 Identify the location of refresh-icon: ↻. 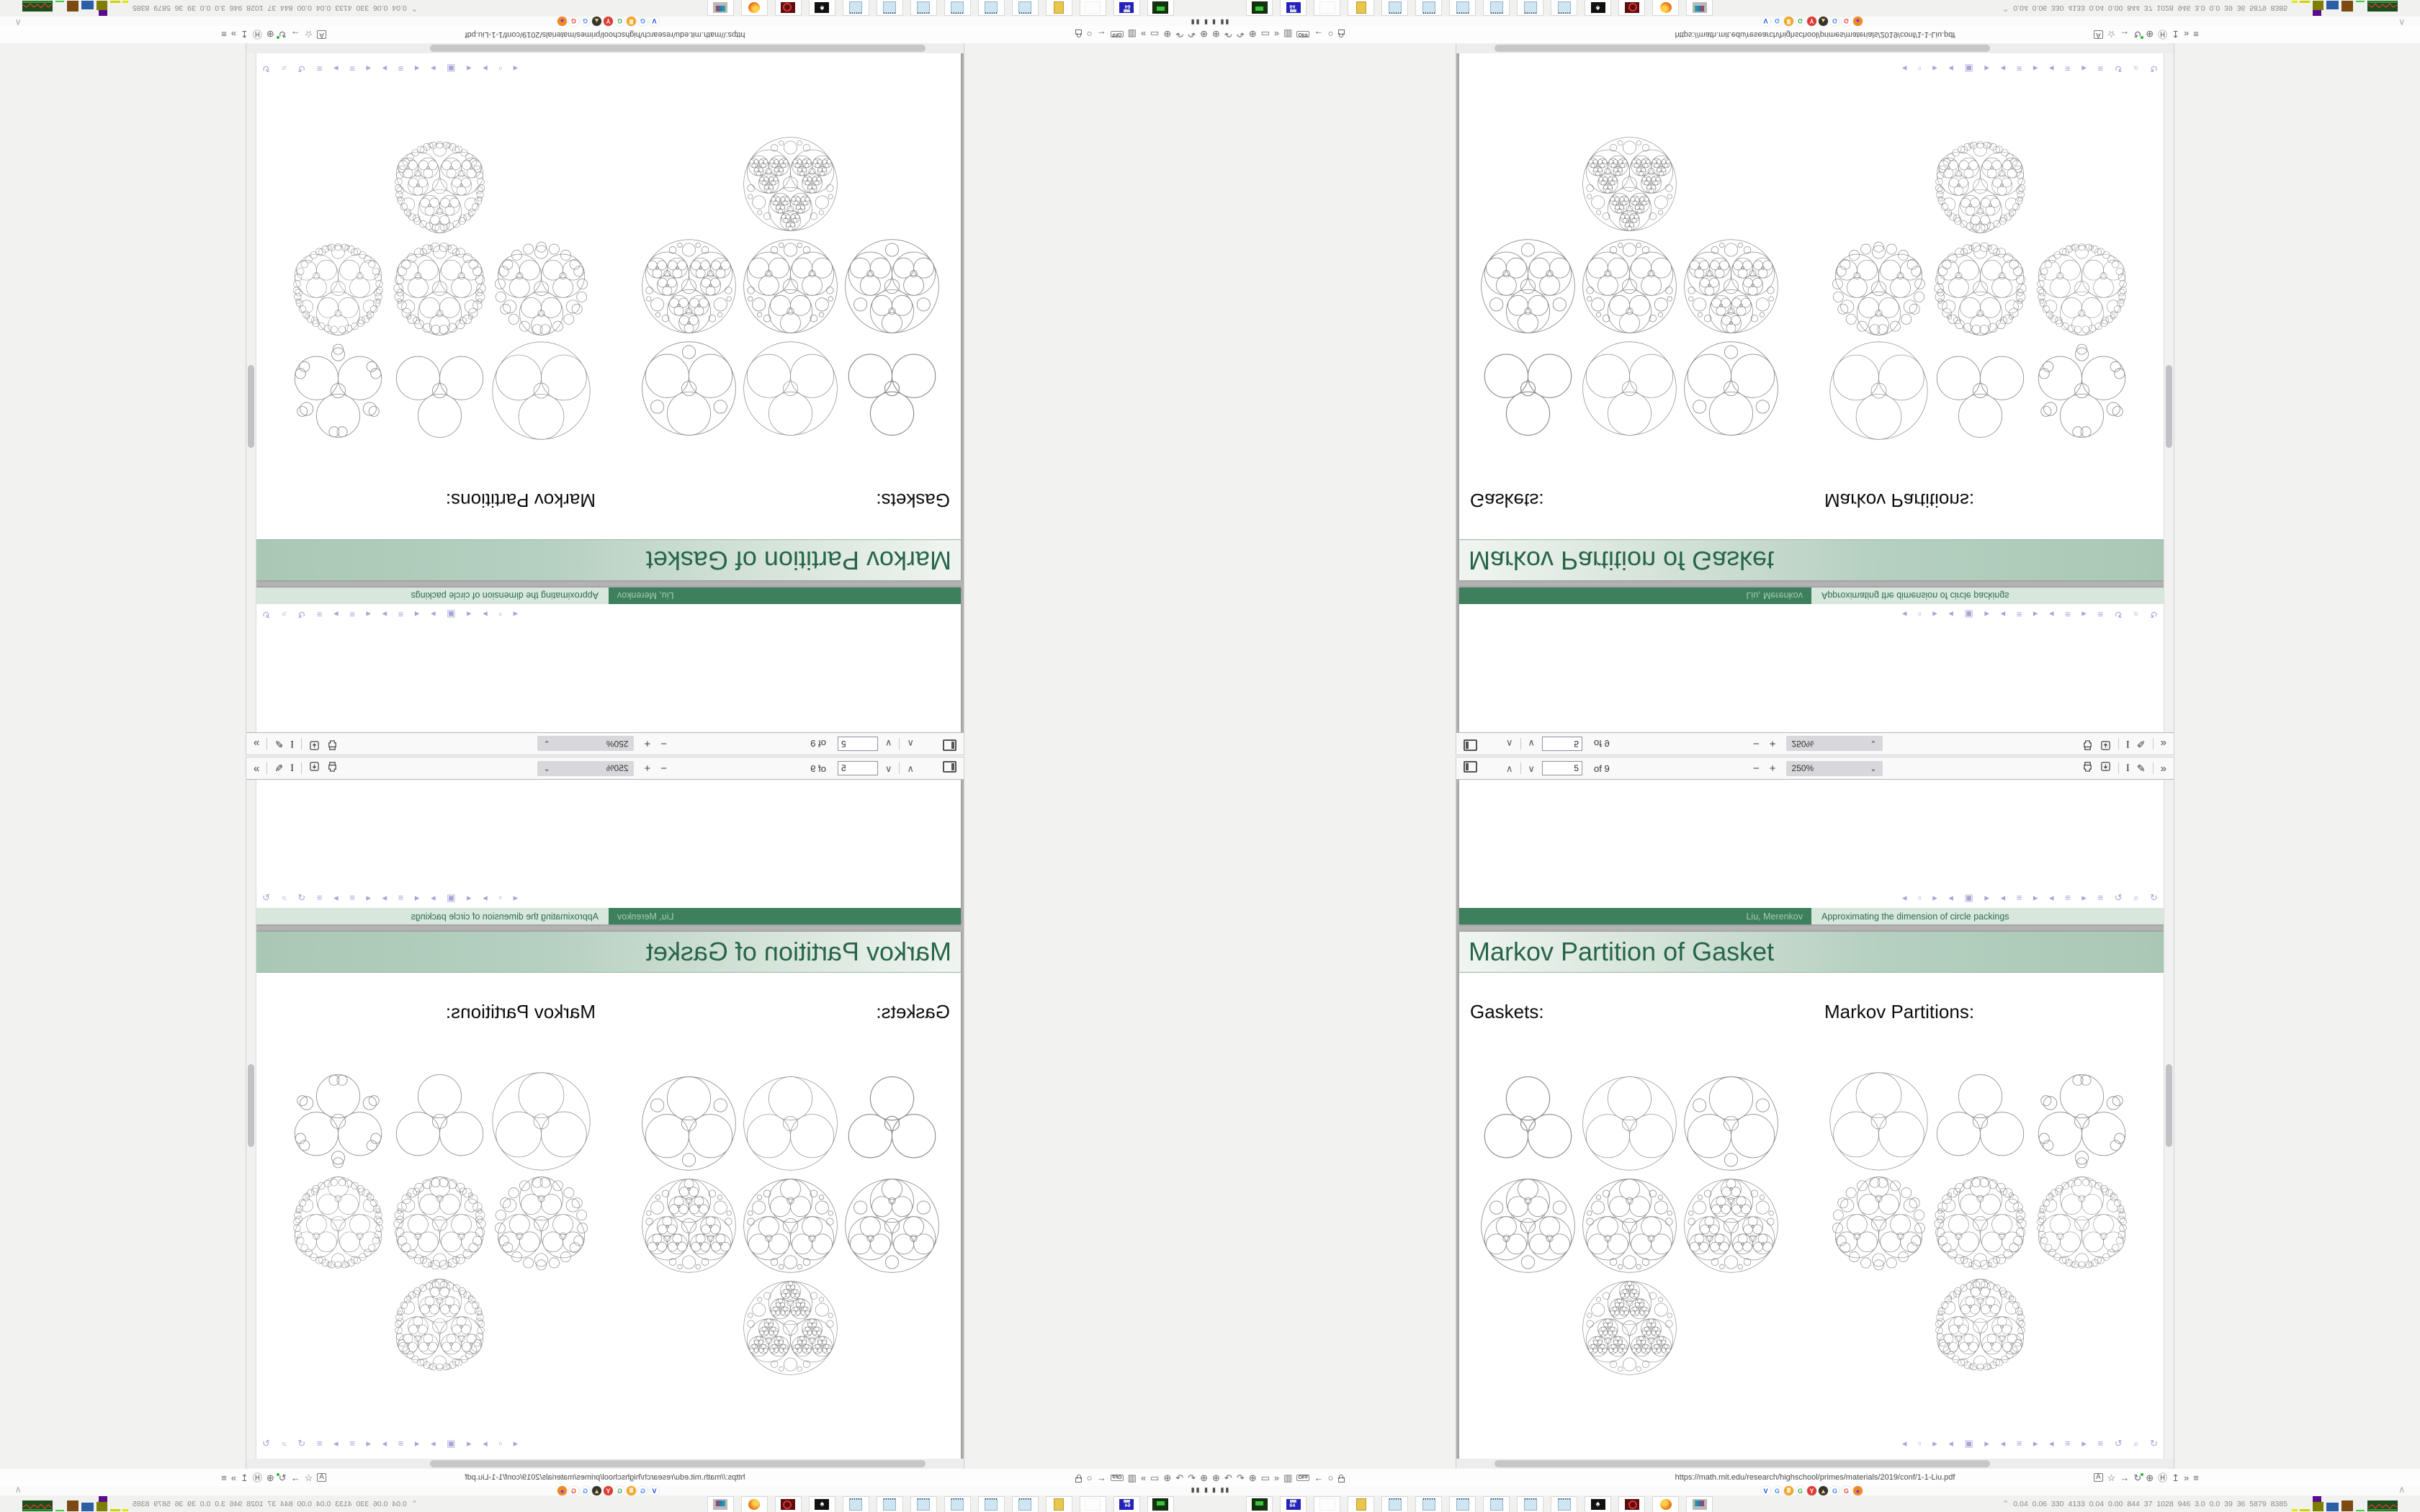
(282, 1477).